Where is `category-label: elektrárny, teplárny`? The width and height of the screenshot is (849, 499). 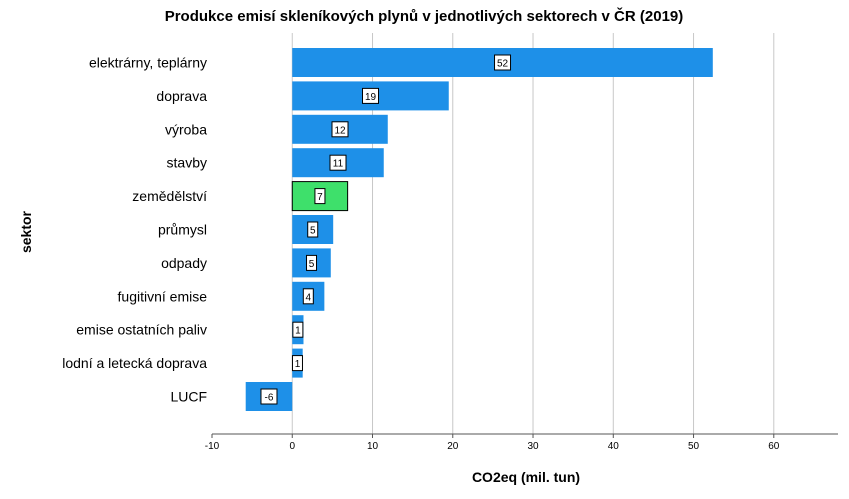 category-label: elektrárny, teplárny is located at coordinates (148, 63).